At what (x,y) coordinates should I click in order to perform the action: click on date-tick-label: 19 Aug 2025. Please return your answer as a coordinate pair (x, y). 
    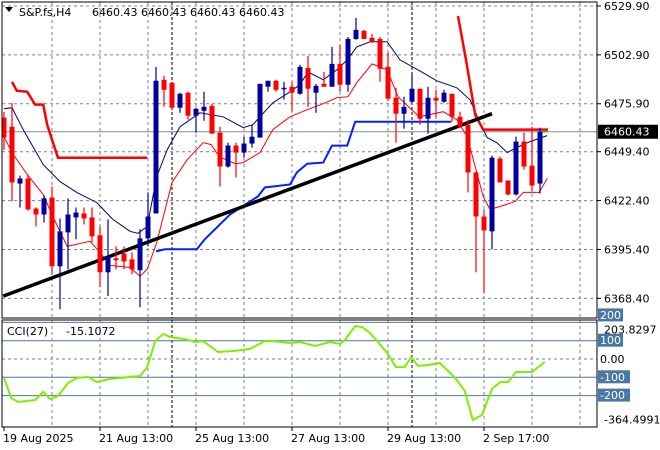
    Looking at the image, I should click on (38, 438).